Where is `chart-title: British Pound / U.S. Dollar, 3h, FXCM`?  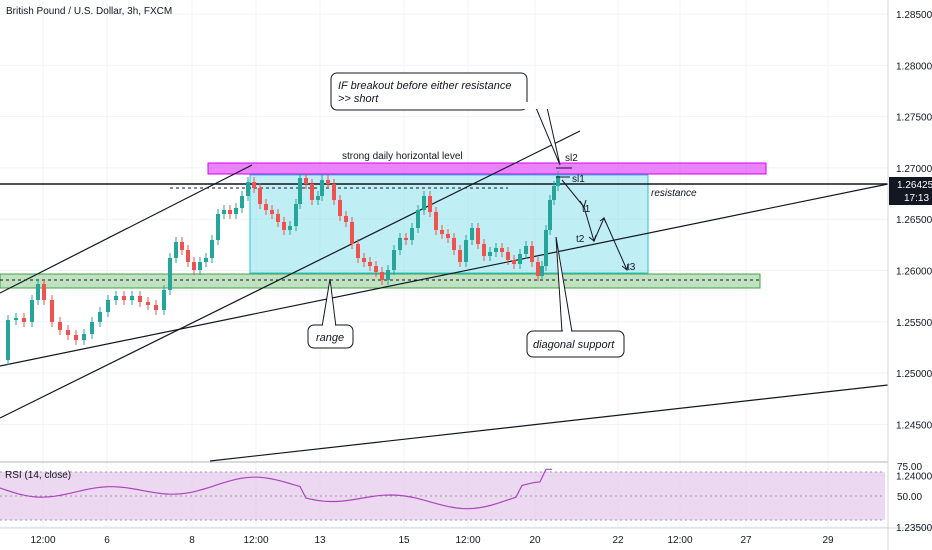
chart-title: British Pound / U.S. Dollar, 3h, FXCM is located at coordinates (89, 11).